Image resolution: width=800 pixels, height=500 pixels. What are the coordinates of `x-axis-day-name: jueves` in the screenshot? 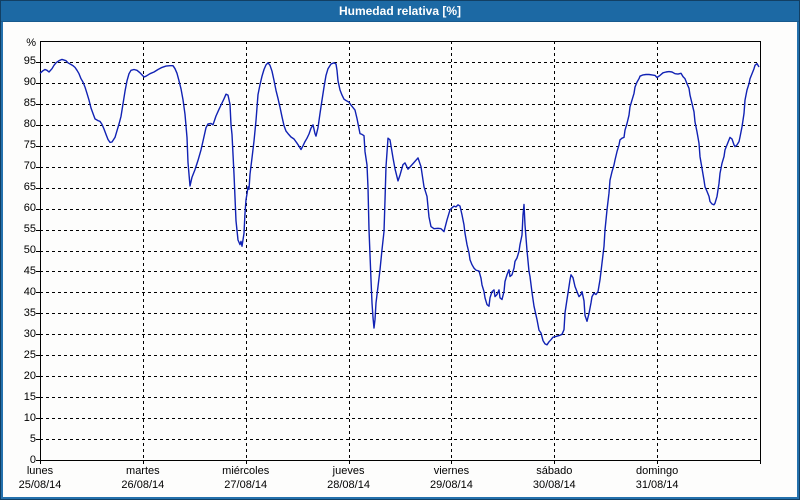 It's located at (348, 471).